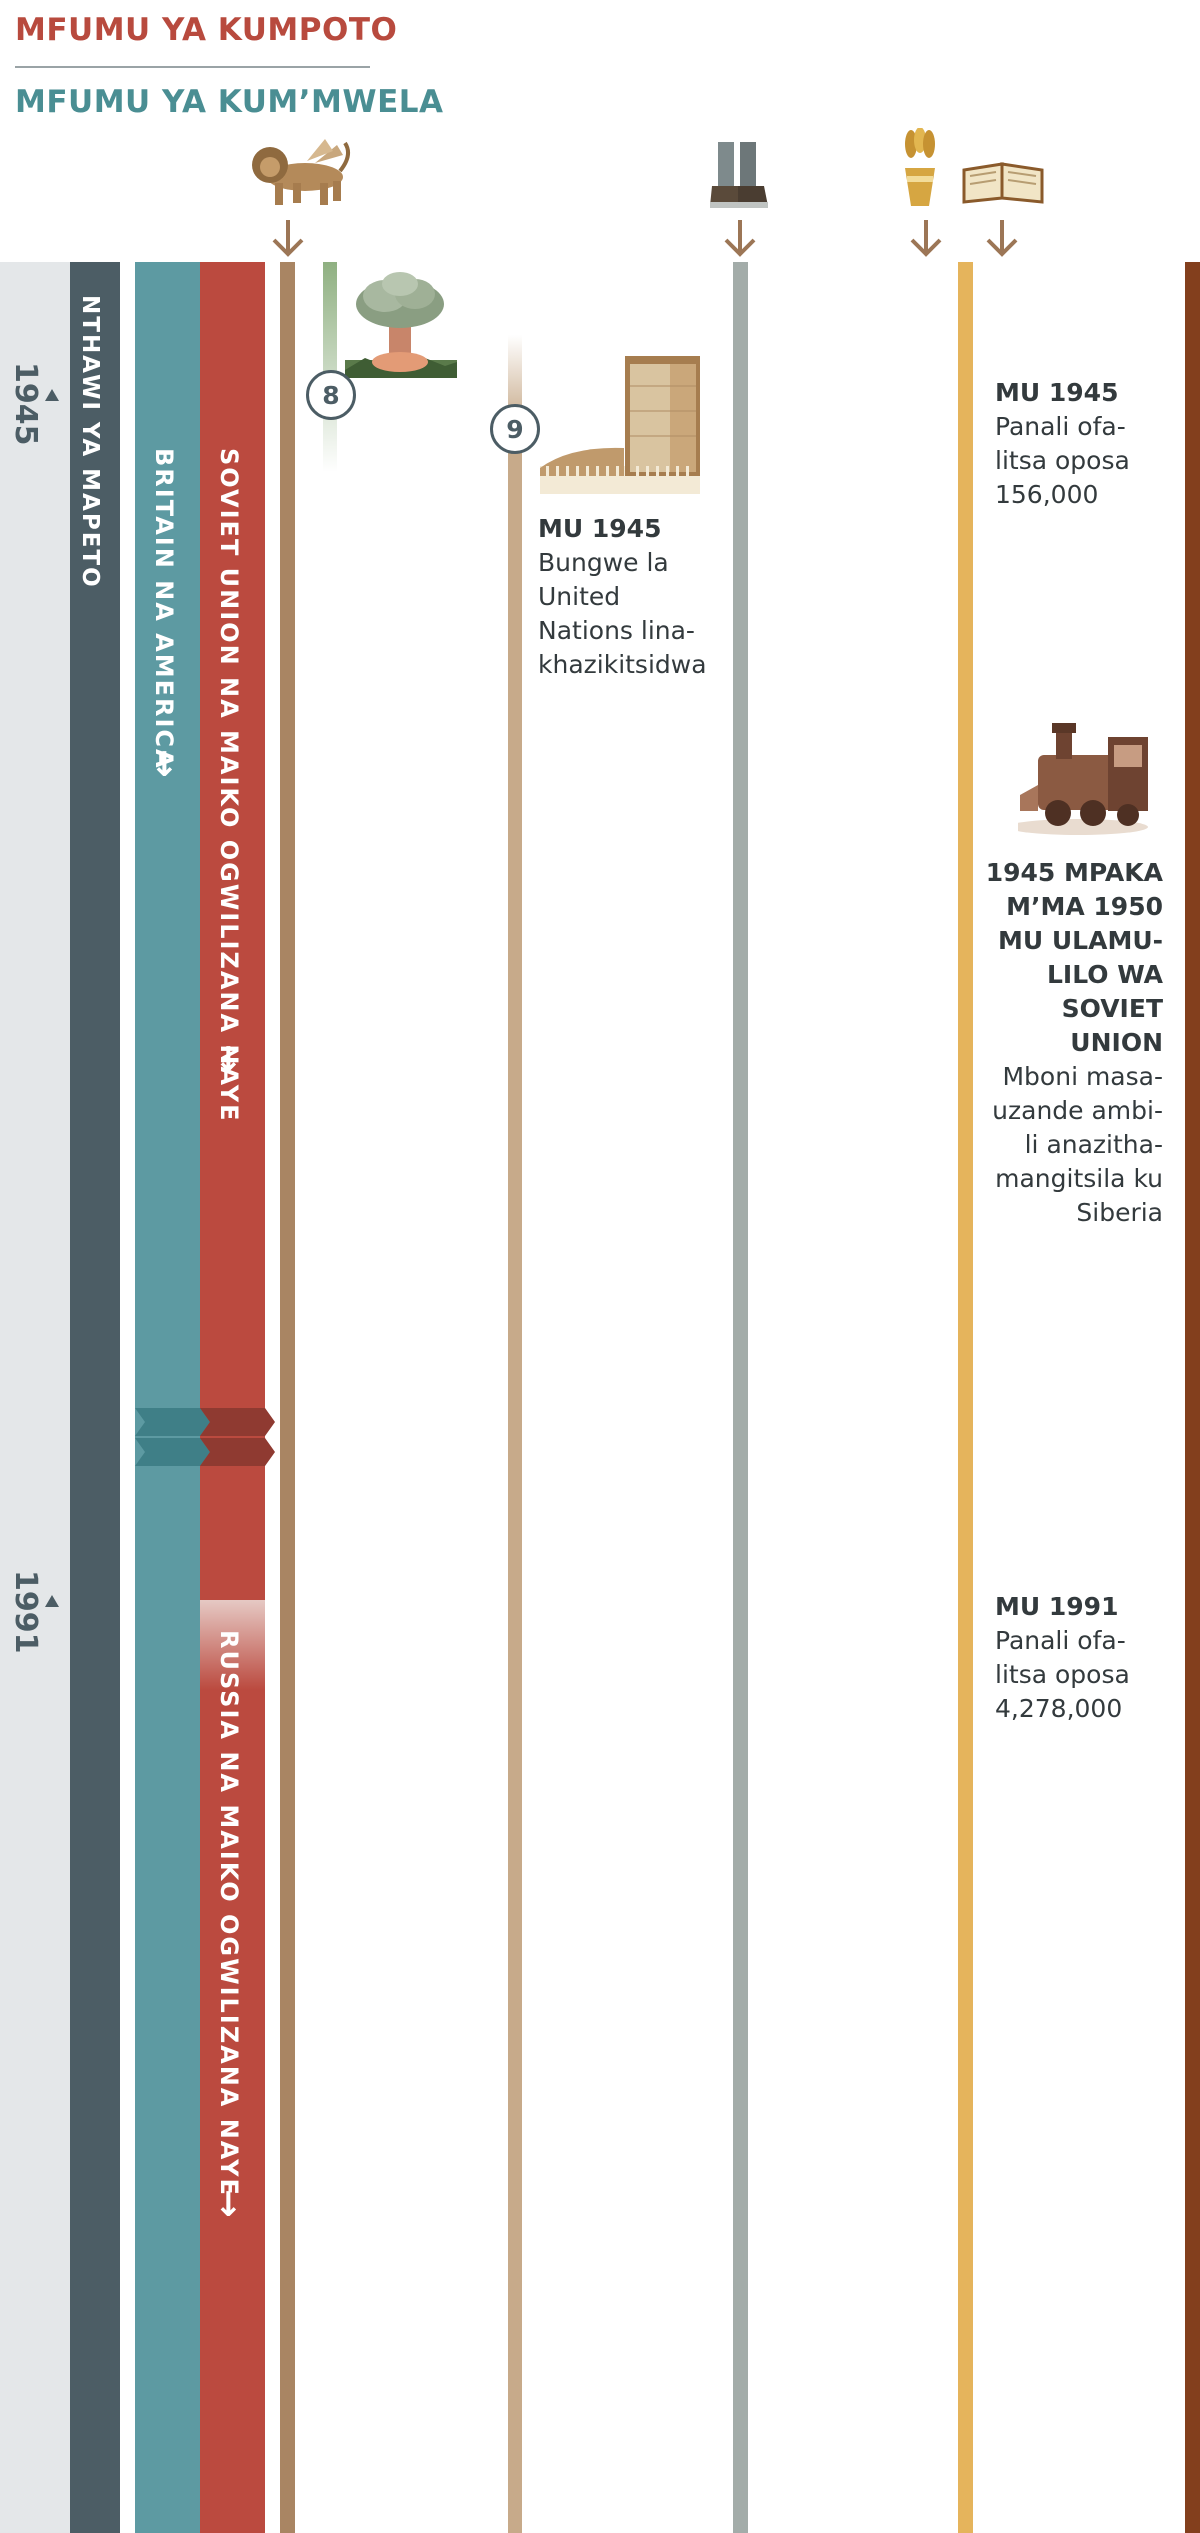 This screenshot has width=1200, height=2533. What do you see at coordinates (228, 2205) in the screenshot?
I see `russia-arrow: ↓` at bounding box center [228, 2205].